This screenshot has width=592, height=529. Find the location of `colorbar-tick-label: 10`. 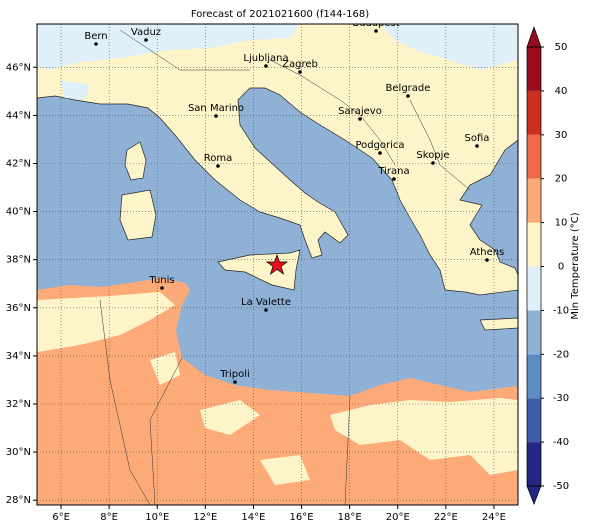

colorbar-tick-label: 10 is located at coordinates (561, 223).